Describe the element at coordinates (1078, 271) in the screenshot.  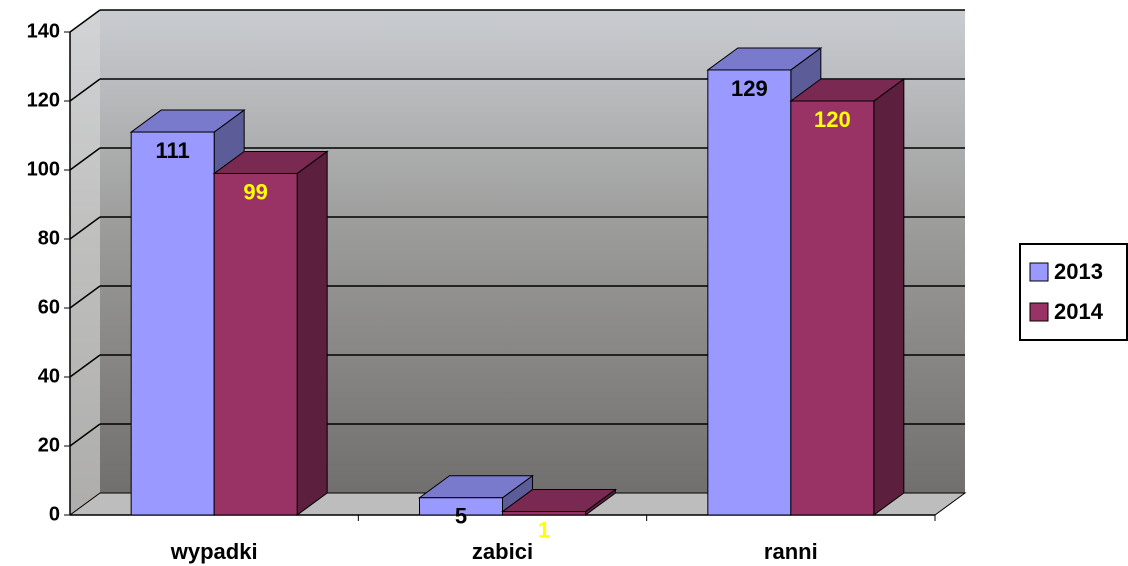
I see `legend-label: 2013` at that location.